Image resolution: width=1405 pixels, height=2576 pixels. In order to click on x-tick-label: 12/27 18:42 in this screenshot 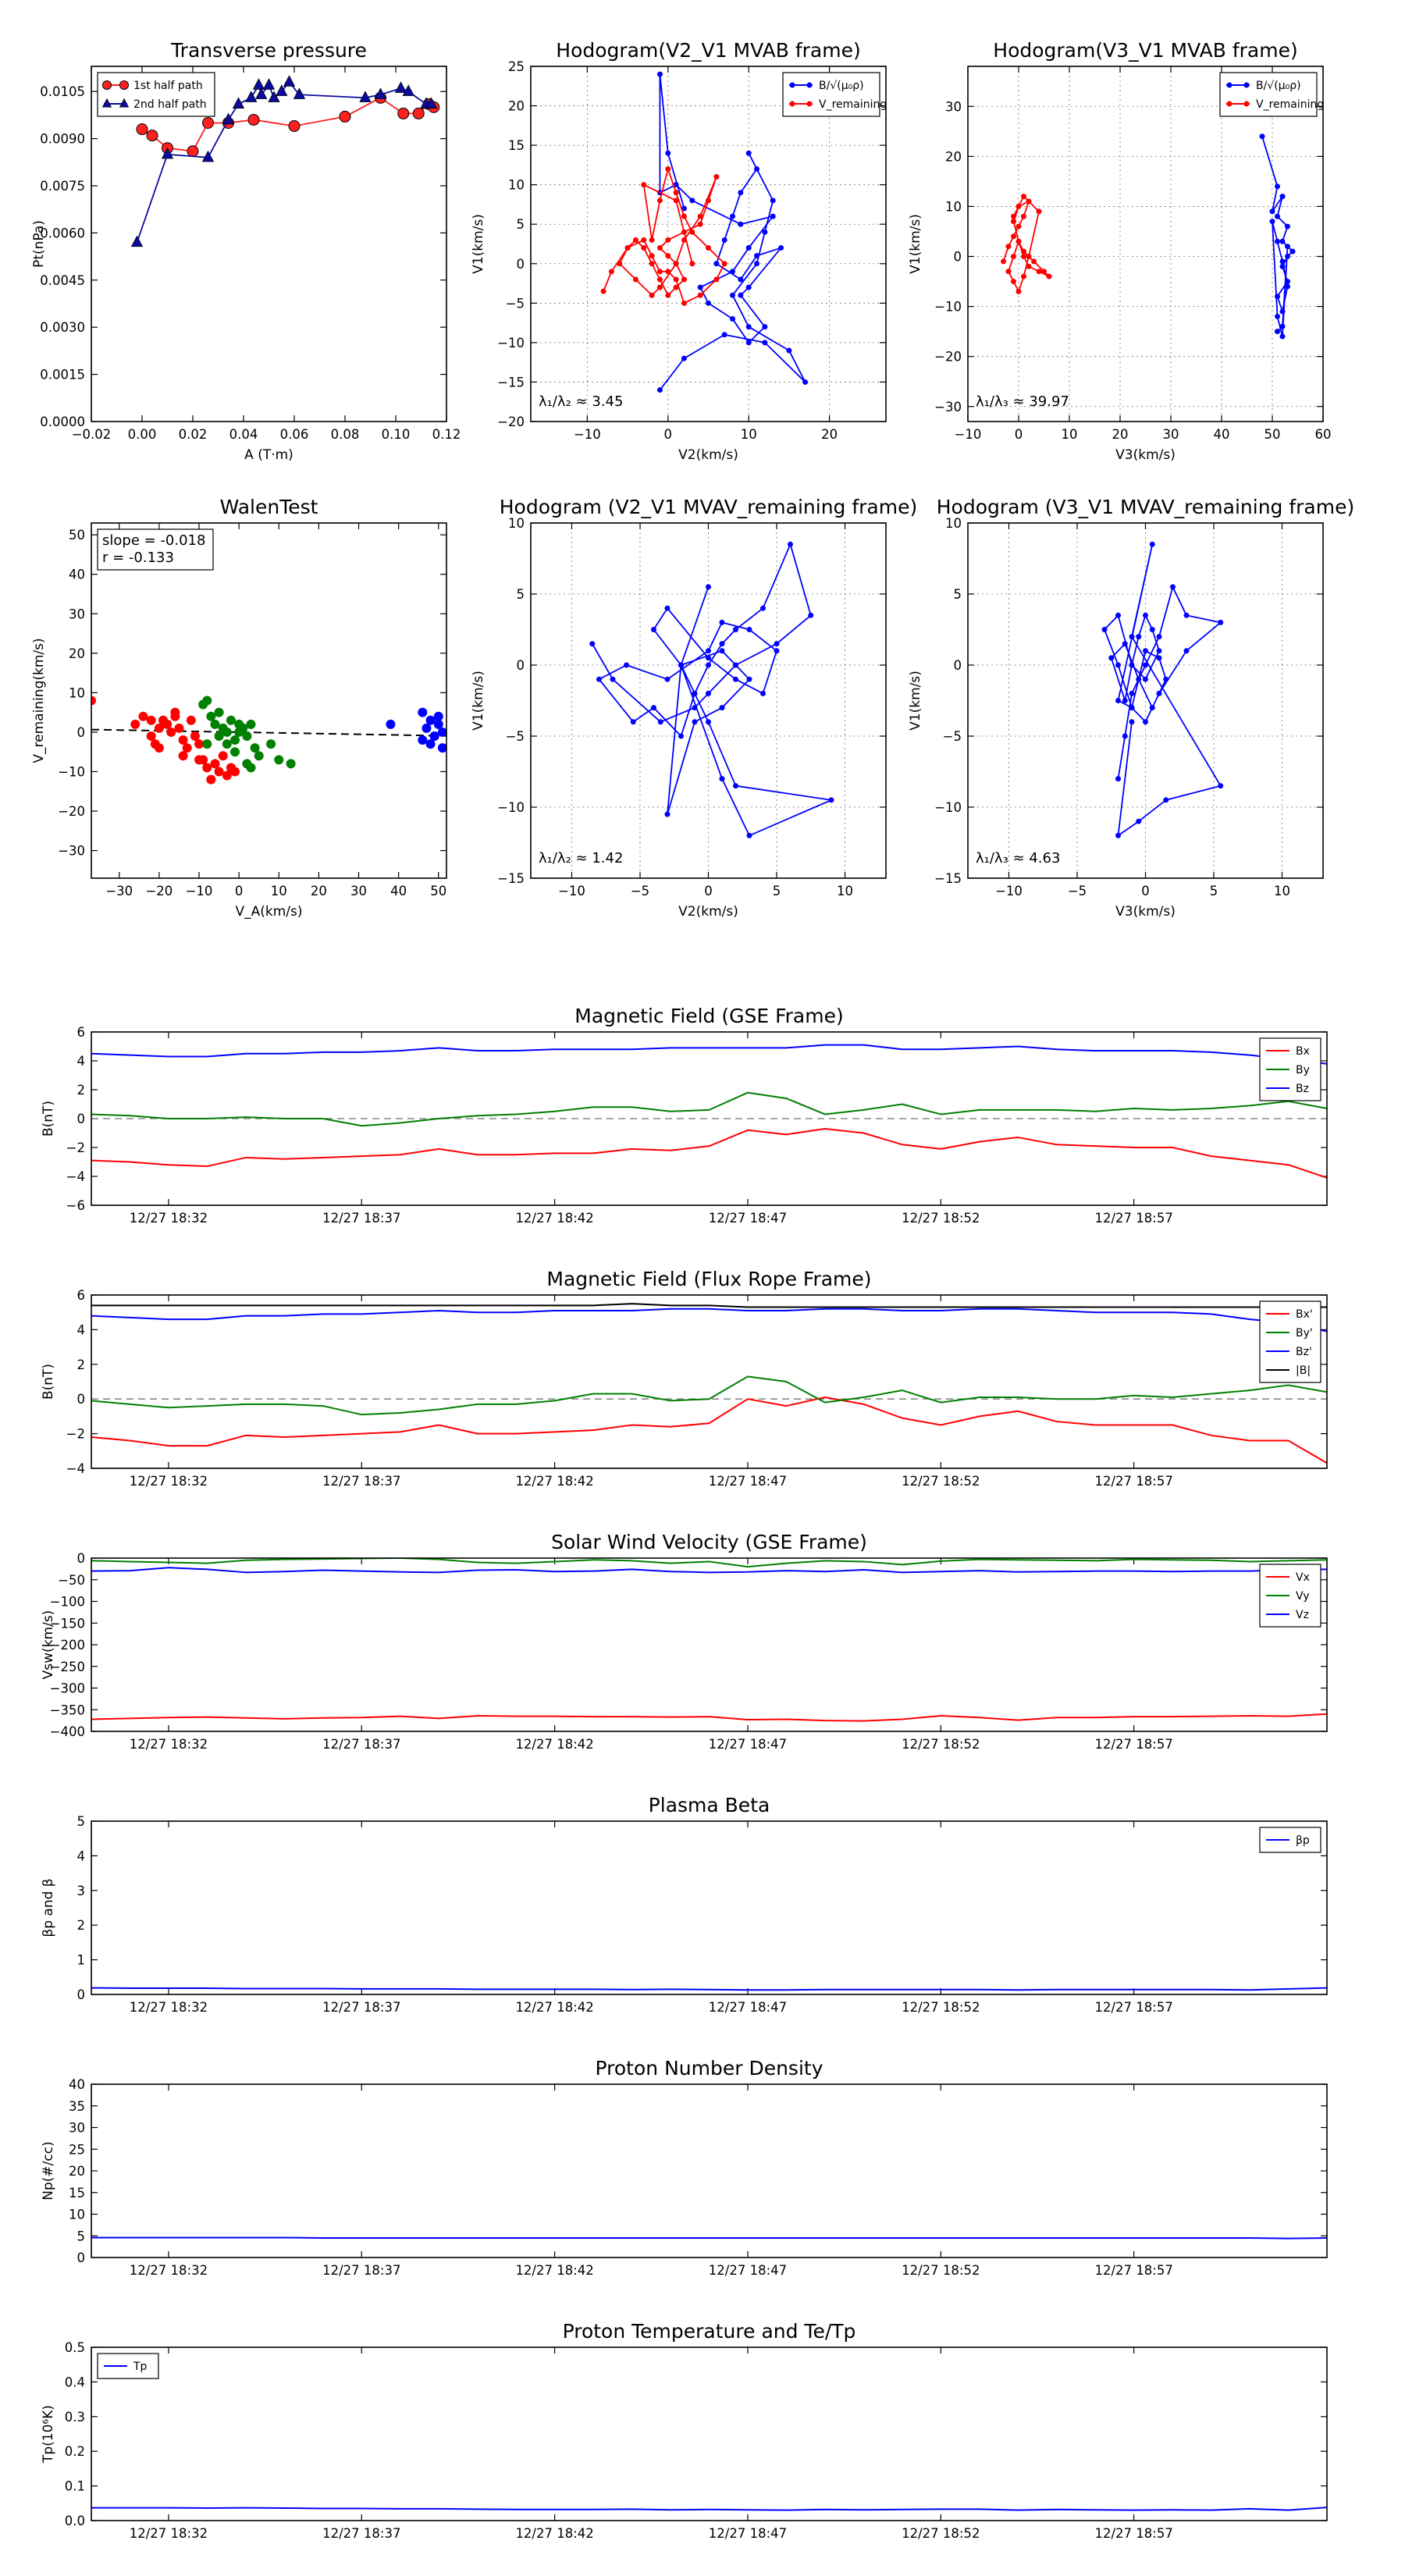, I will do `click(554, 2270)`.